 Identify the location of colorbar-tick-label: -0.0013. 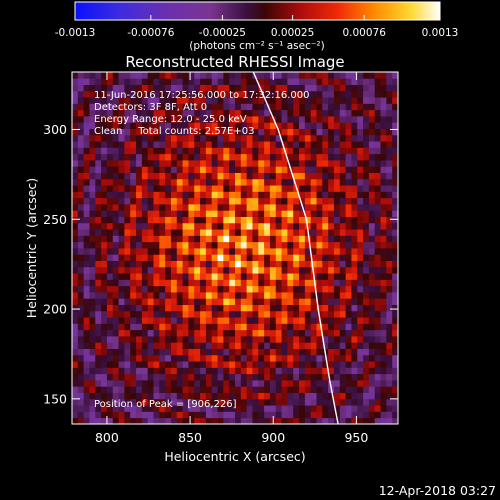
(75, 33).